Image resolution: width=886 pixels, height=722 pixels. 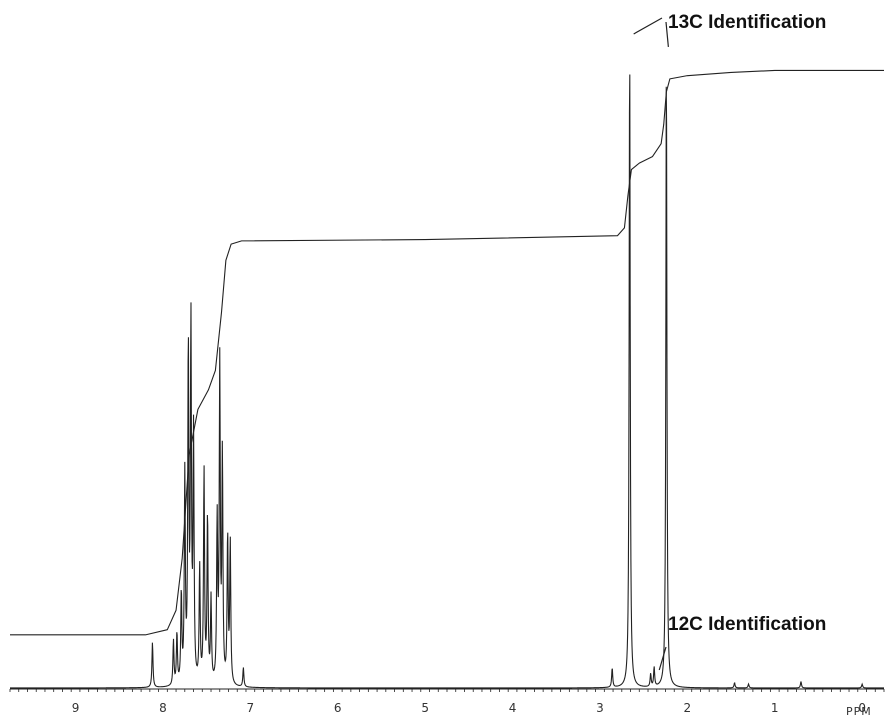 I want to click on x-tick-label-1: 1, so click(x=775, y=708).